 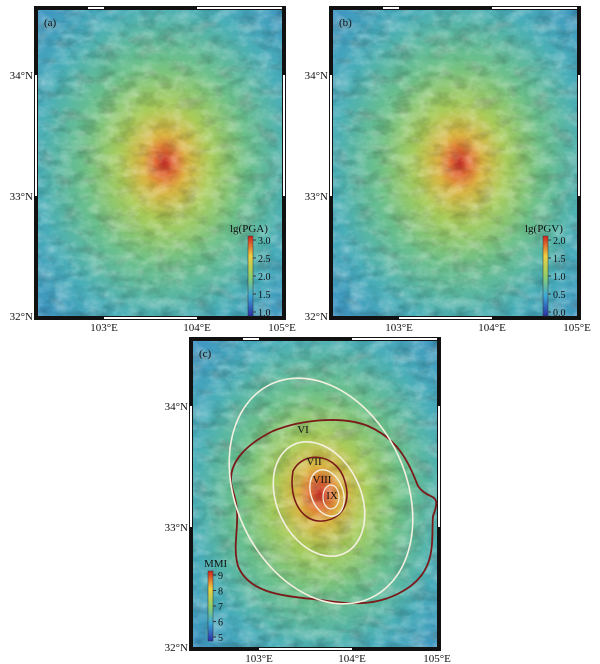 What do you see at coordinates (559, 313) in the screenshot?
I see `colorbar-tick-label: 0.0` at bounding box center [559, 313].